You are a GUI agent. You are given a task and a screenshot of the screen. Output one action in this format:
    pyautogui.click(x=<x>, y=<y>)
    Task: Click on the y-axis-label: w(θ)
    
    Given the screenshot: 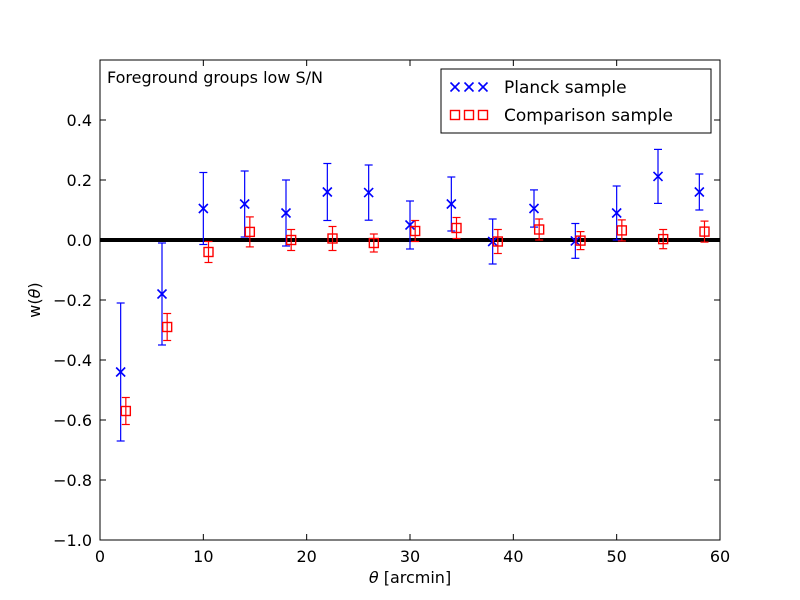 What is the action you would take?
    pyautogui.click(x=34, y=299)
    